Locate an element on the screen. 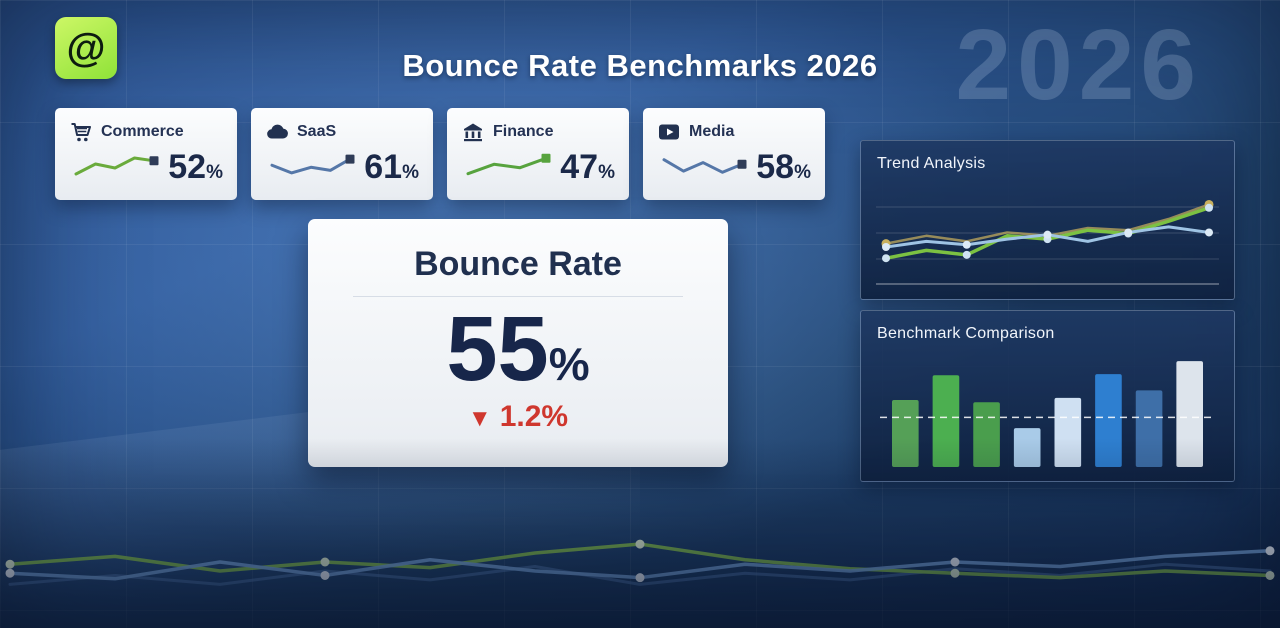 The image size is (1280, 628). trend-analysis-panel: Trend Analysis is located at coordinates (1047, 220).